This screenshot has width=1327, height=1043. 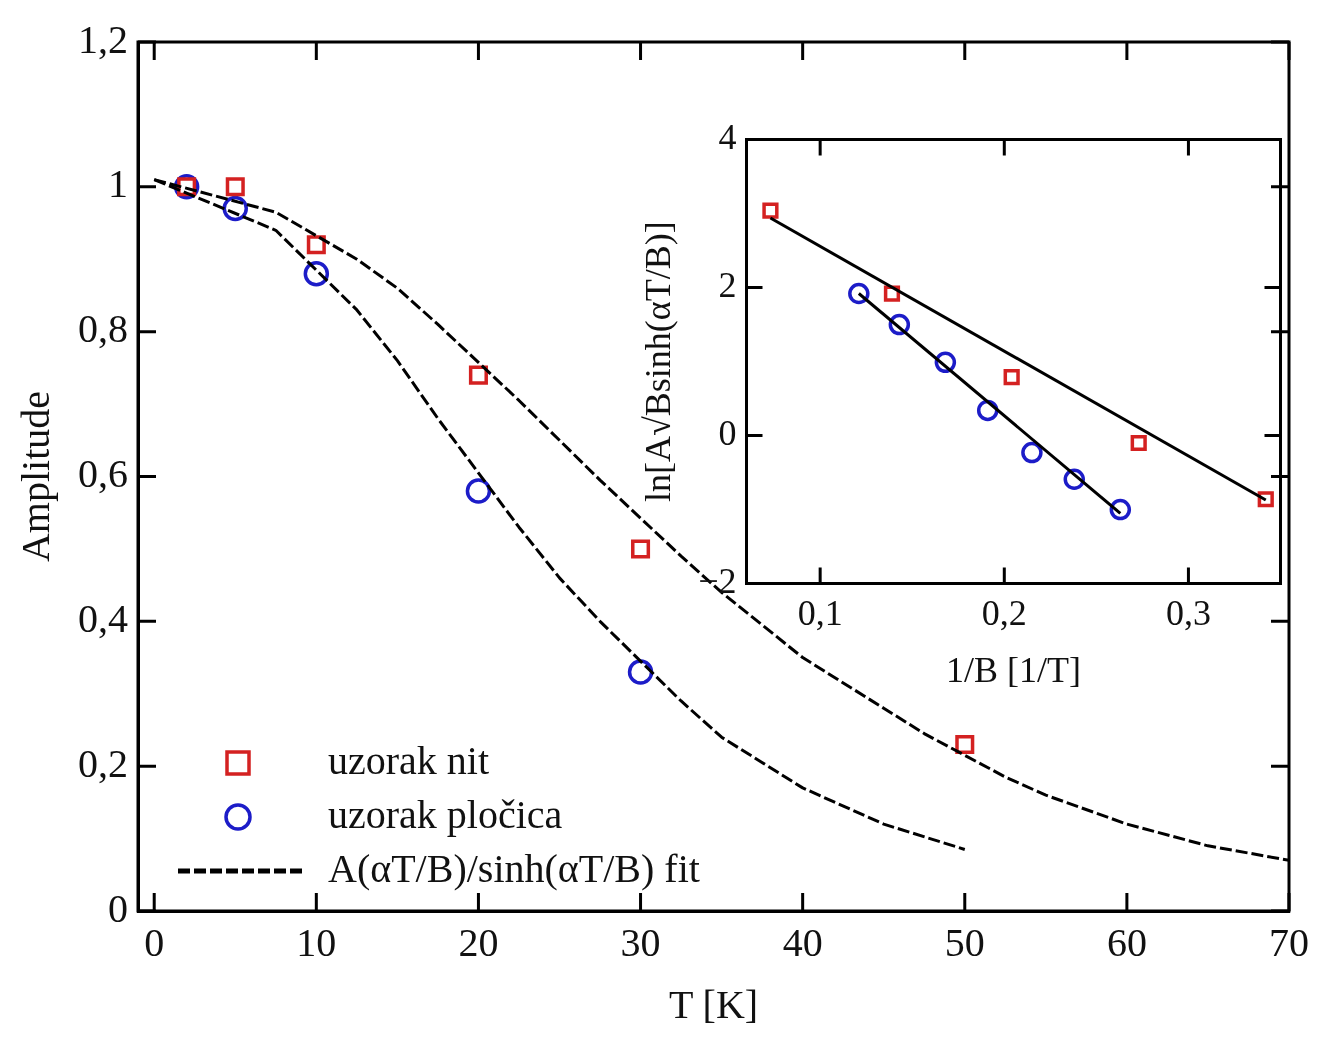 I want to click on y-axis-title: ln[A√Bsinh(αT/B)], so click(x=658, y=361).